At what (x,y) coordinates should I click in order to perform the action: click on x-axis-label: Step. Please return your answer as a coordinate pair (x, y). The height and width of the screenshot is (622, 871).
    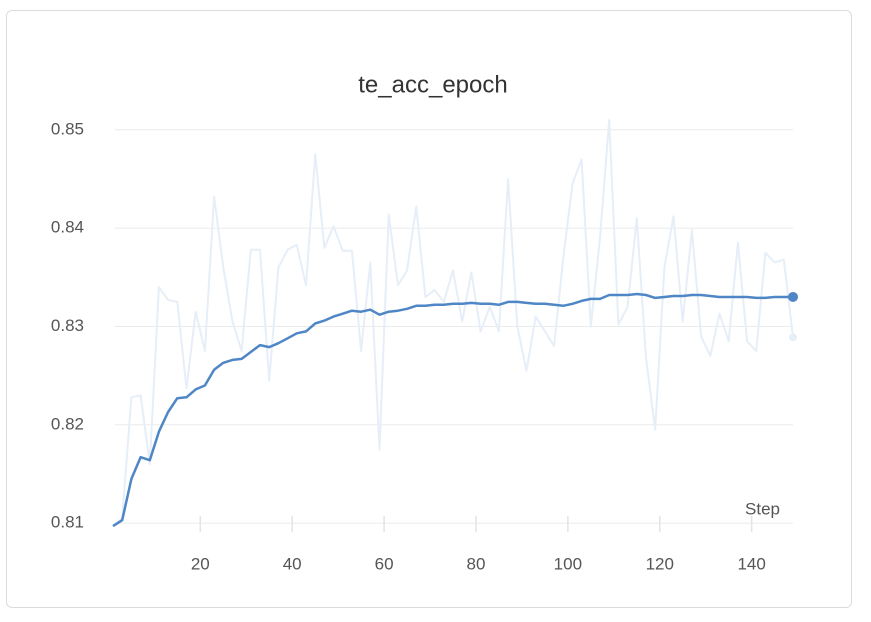
    Looking at the image, I should click on (762, 508).